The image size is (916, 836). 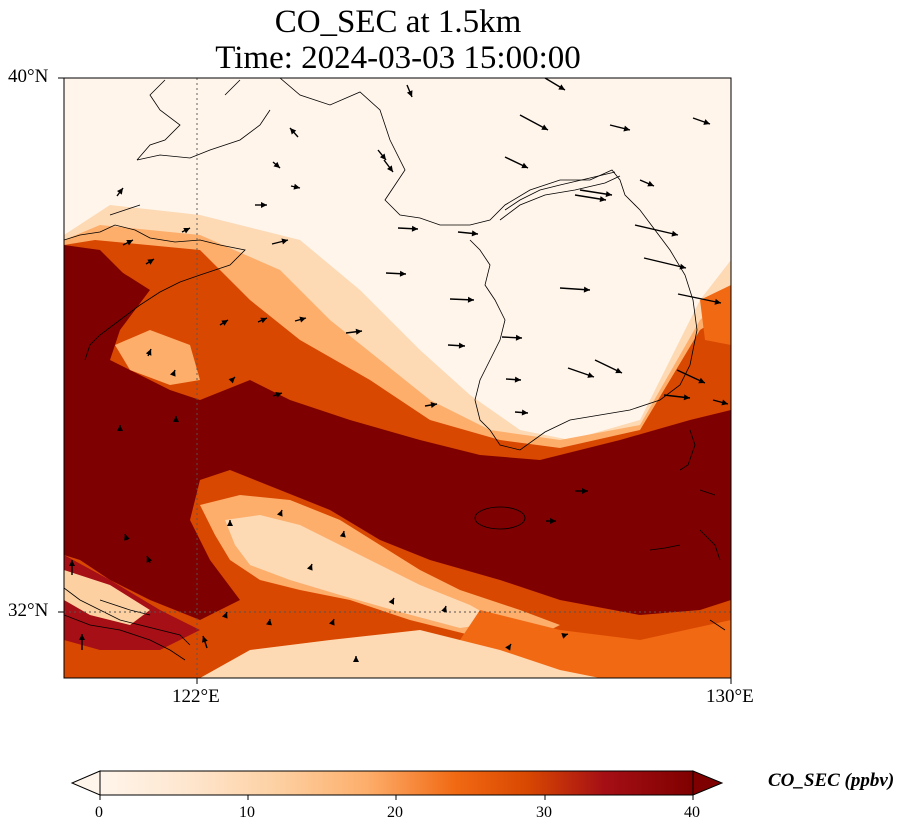 I want to click on colorbar-tick-label-40: 40, so click(x=692, y=812).